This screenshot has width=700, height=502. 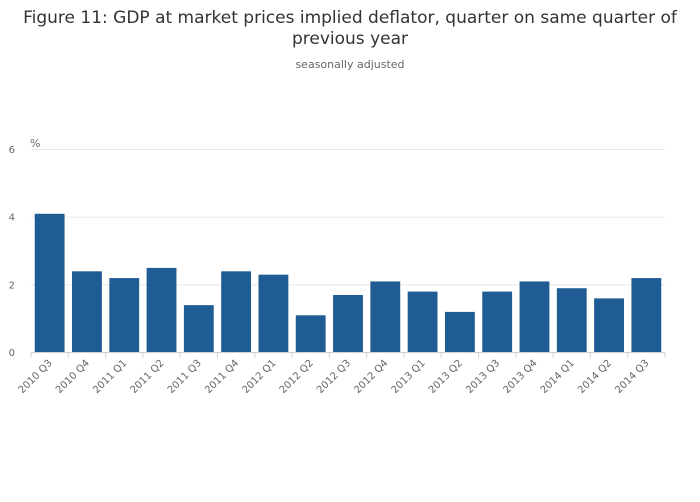 I want to click on y-tick-label: 6, so click(x=12, y=150).